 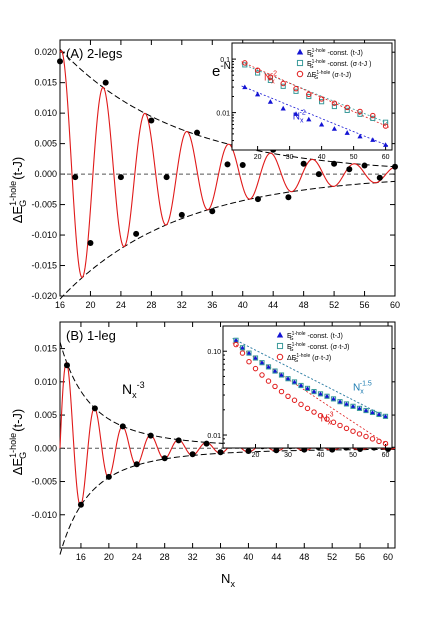 What do you see at coordinates (44, 515) in the screenshot?
I see `y-tick-label: -0.010` at bounding box center [44, 515].